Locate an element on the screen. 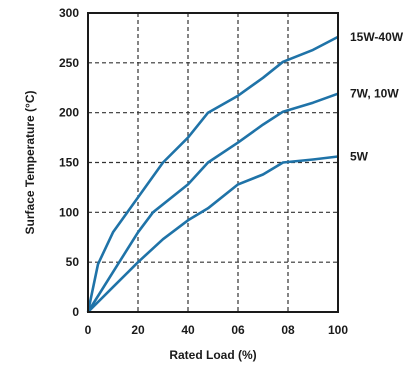  y-tick-label: 250 is located at coordinates (69, 63).